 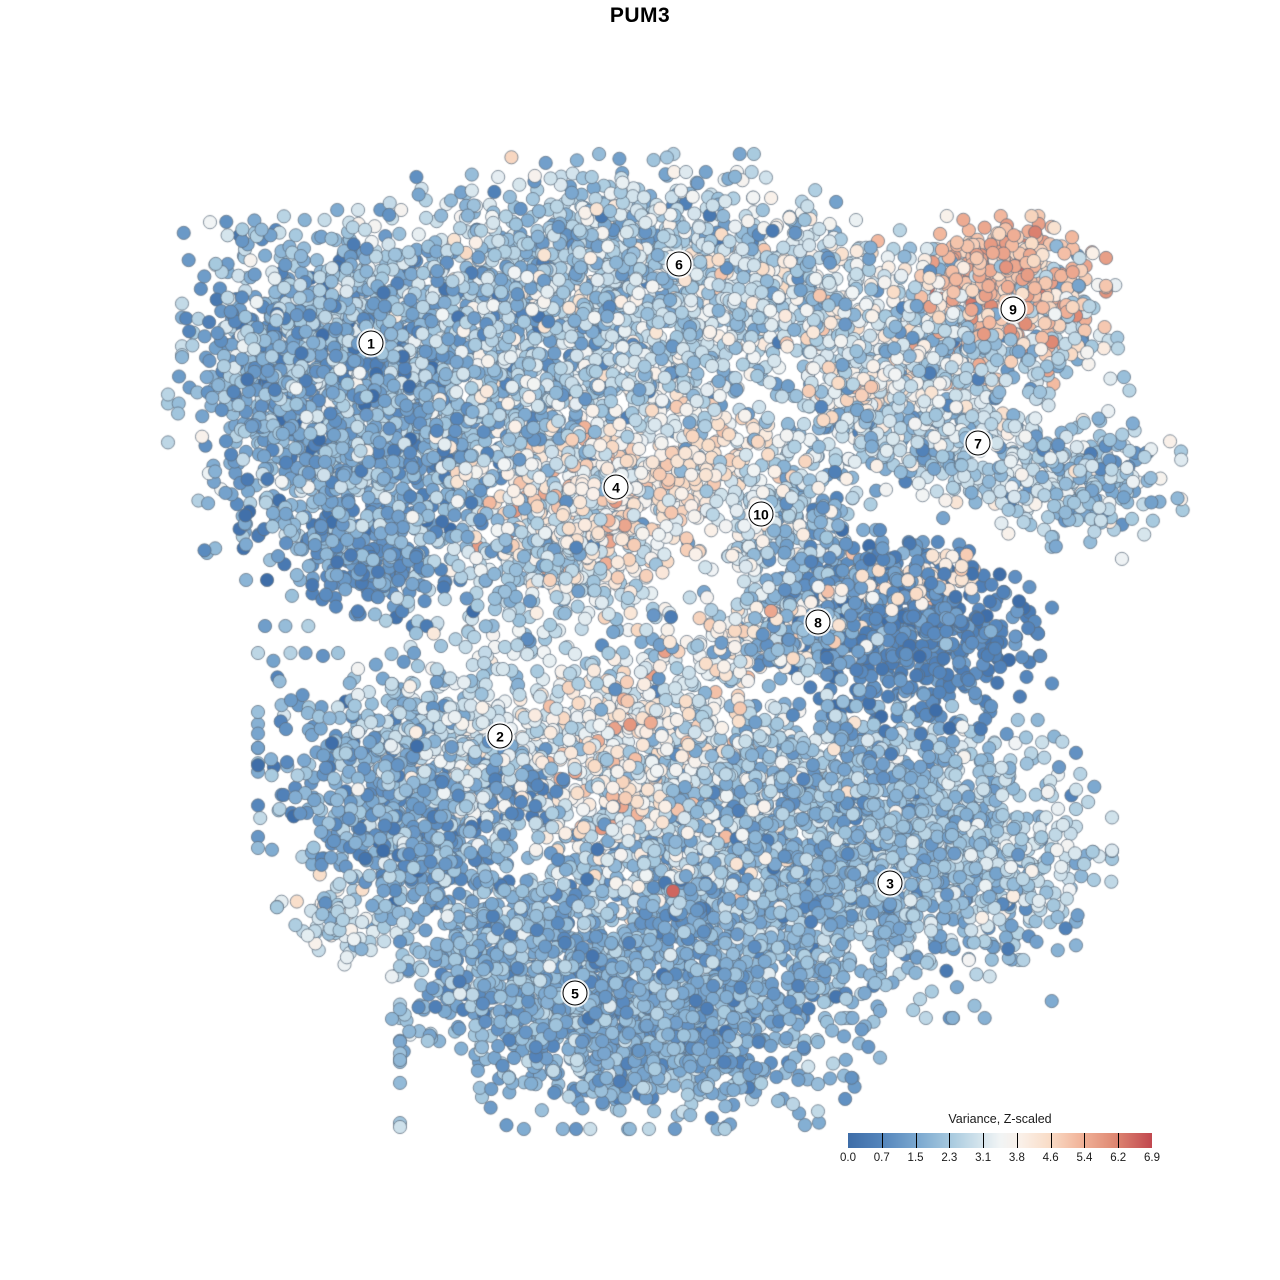 I want to click on colorbar-tick-label: 4.6, so click(x=1050, y=1158).